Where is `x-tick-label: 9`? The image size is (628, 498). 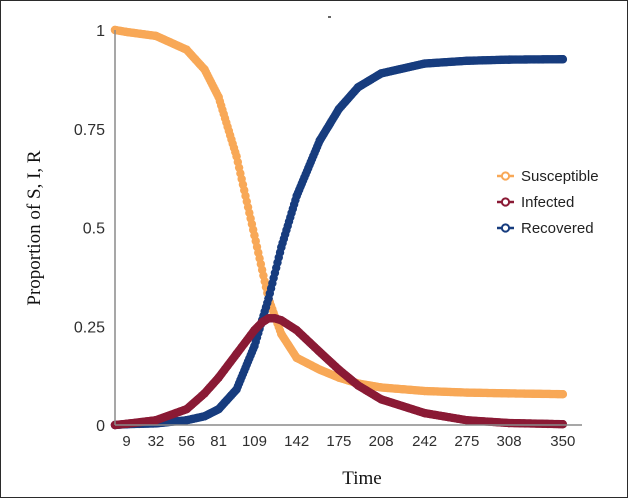
x-tick-label: 9 is located at coordinates (126, 441).